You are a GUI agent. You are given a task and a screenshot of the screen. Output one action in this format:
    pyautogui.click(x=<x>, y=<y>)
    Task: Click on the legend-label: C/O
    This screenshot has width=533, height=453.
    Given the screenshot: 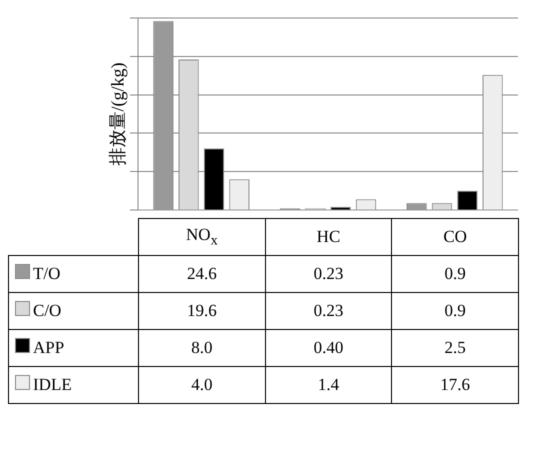 What is the action you would take?
    pyautogui.click(x=73, y=311)
    